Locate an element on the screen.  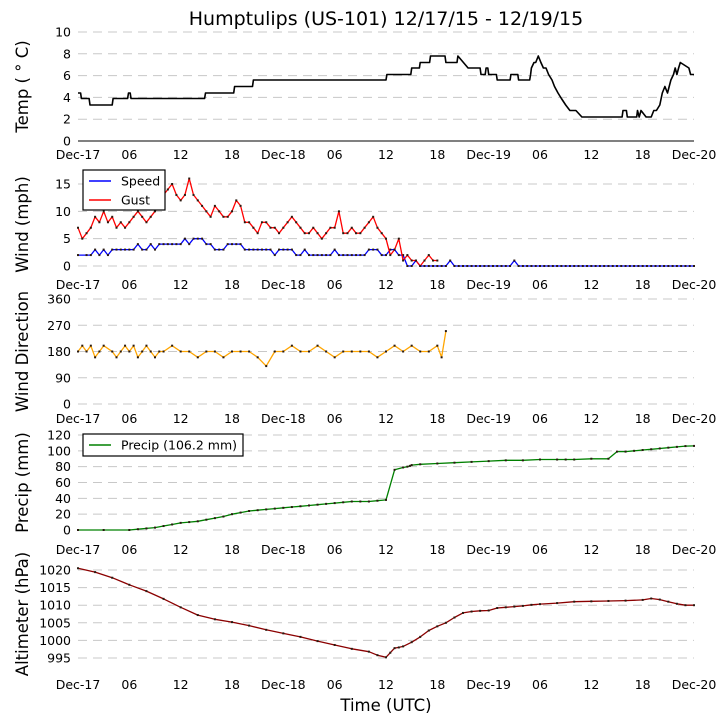
y-tick-label: 1020 is located at coordinates (55, 570).